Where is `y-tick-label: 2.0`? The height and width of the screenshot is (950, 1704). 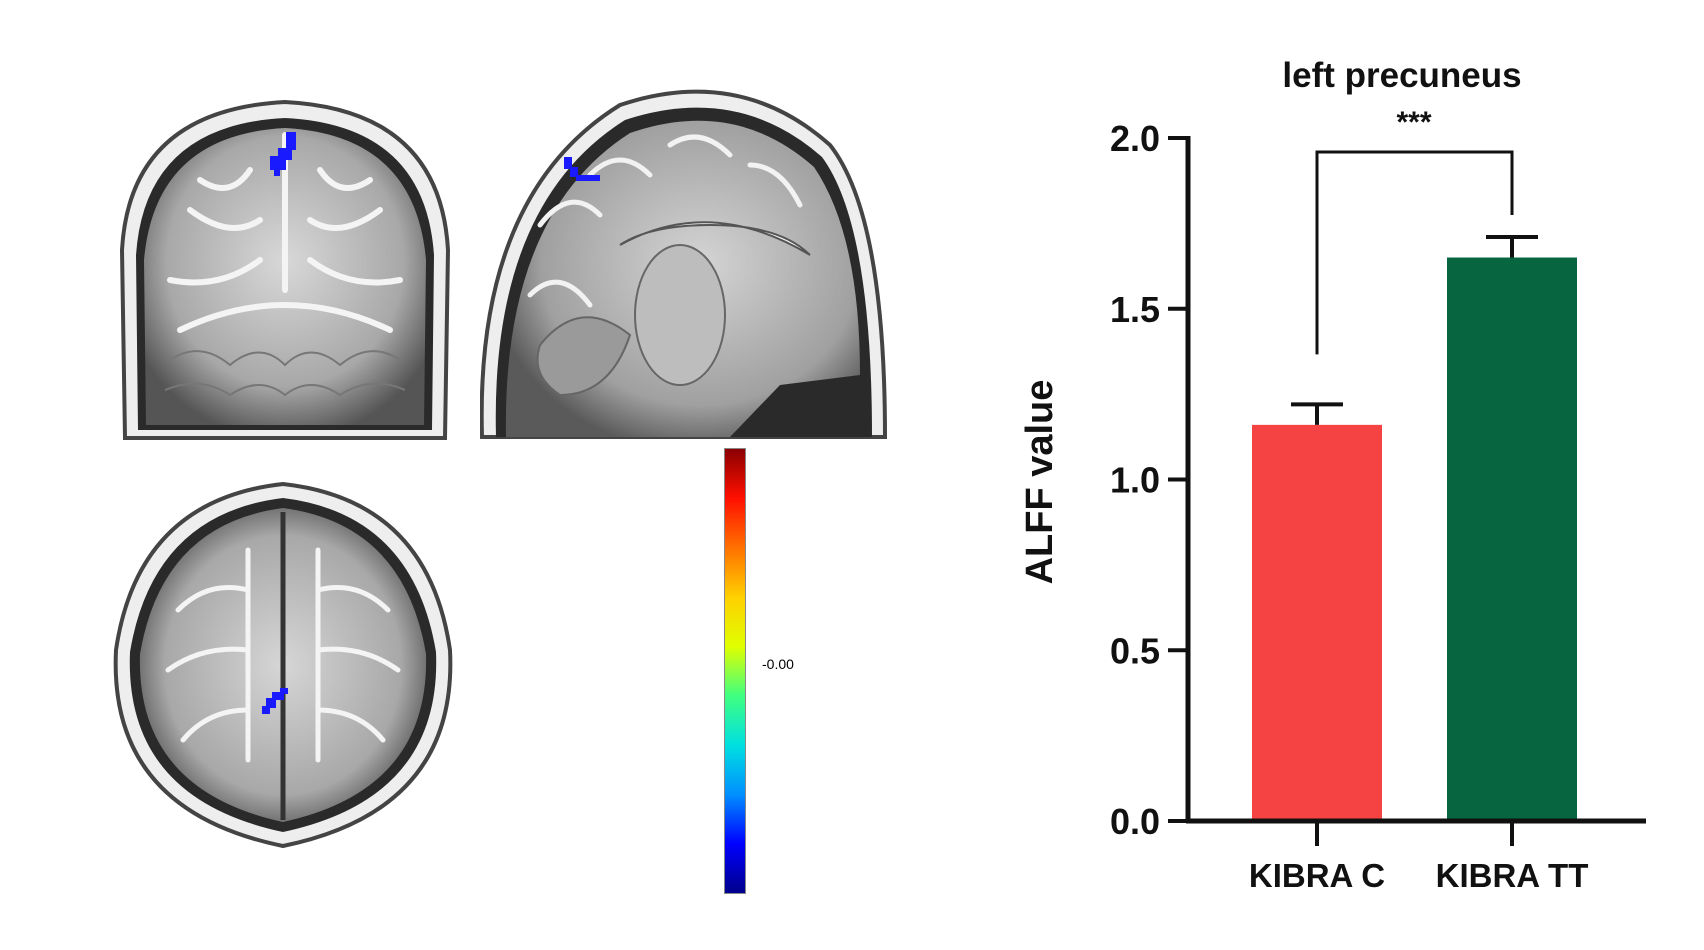
y-tick-label: 2.0 is located at coordinates (1135, 138).